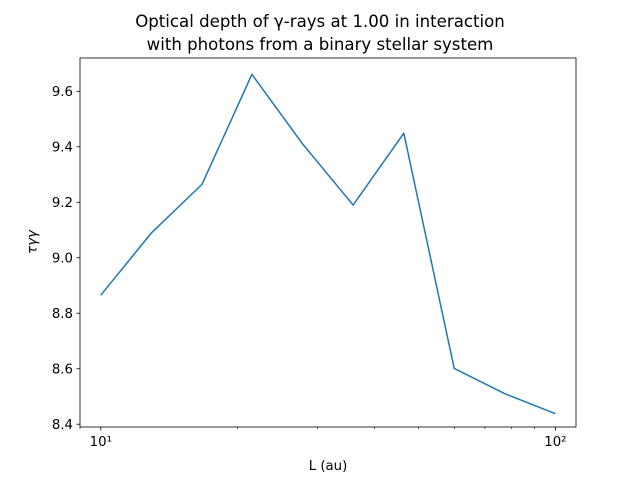 This screenshot has width=640, height=480. I want to click on y-tick-label-0: 8.4, so click(62, 425).